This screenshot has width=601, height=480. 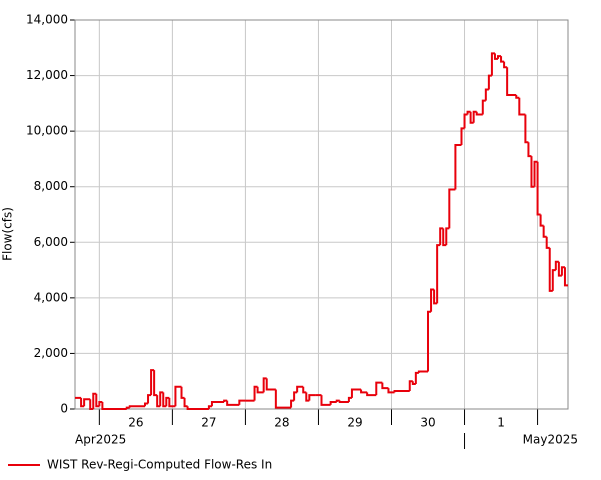 What do you see at coordinates (159, 465) in the screenshot?
I see `legend-label: WIST Rev-Regi-Computed Flow-Res In` at bounding box center [159, 465].